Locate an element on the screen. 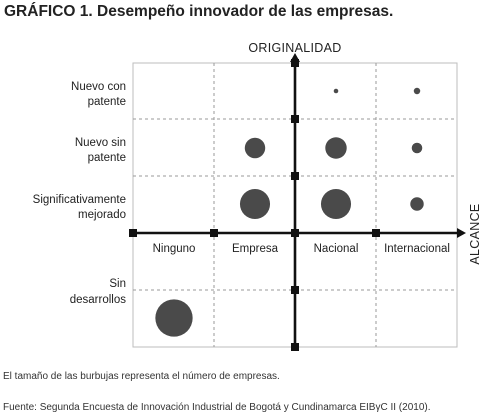 This screenshot has width=487, height=416. y-tick-label: Sin is located at coordinates (117, 284).